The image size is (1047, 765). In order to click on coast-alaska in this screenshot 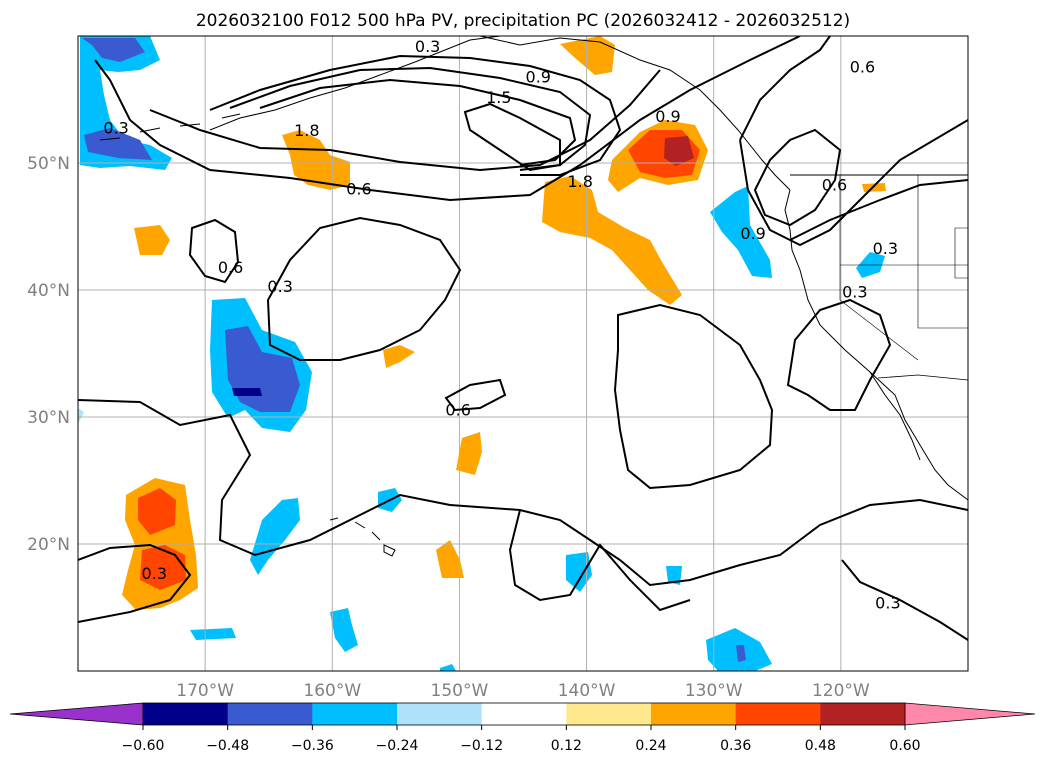, I will do `click(500, 113)`.